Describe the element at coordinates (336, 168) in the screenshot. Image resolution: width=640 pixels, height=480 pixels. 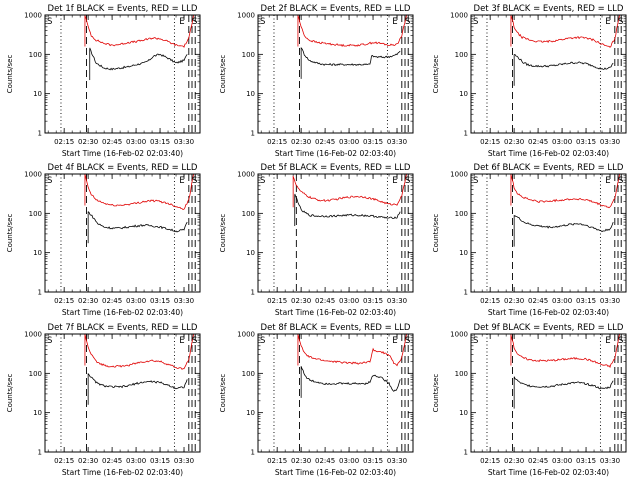
I see `plot-title: Det 5f BLACK = Events, RED = LLD` at that location.